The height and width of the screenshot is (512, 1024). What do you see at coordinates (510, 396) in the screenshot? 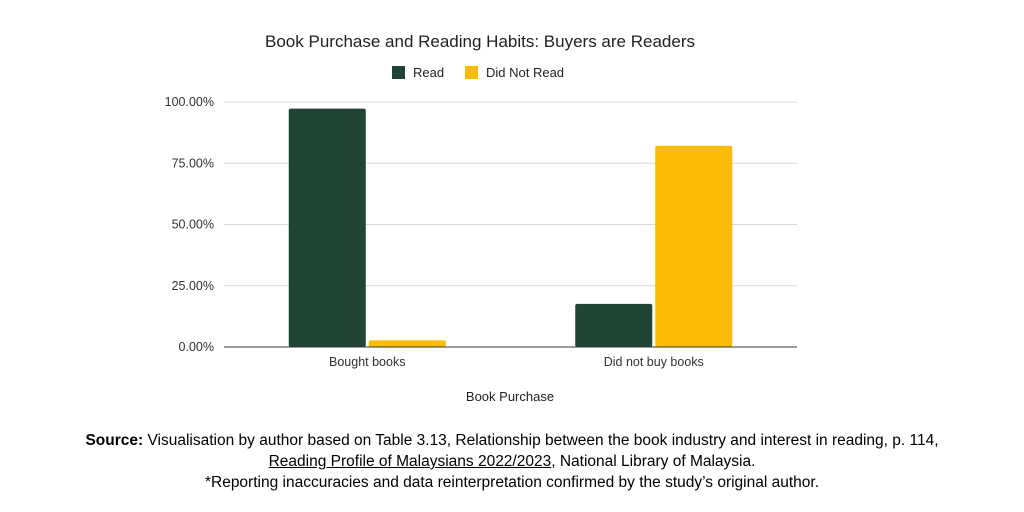
I see `x-axis-title: Book Purchase` at bounding box center [510, 396].